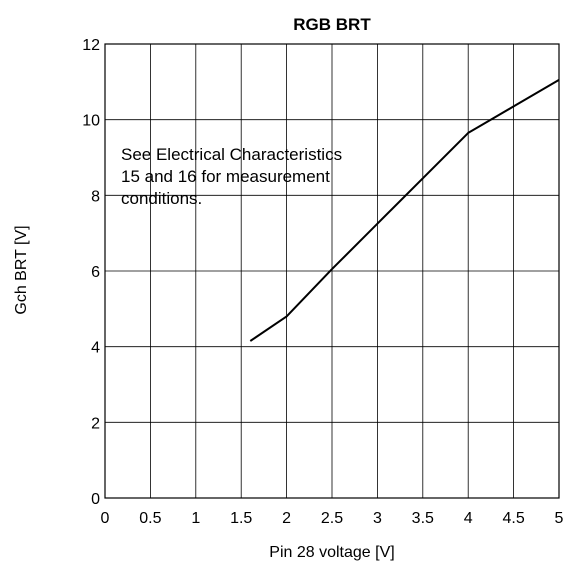  I want to click on y-tick-label-1: 2, so click(95, 423).